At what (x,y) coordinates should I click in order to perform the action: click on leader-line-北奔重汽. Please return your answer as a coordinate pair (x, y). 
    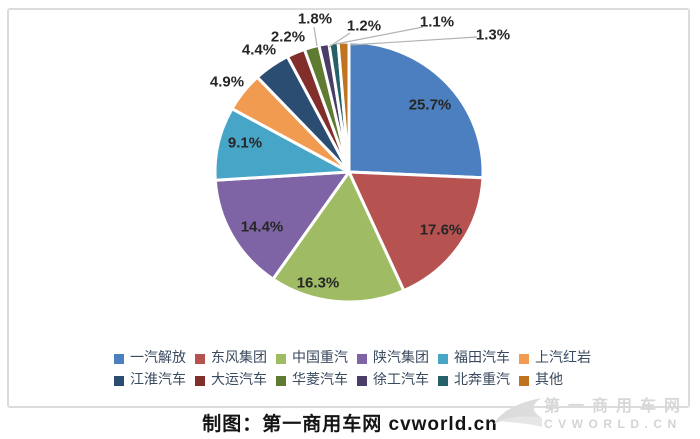
    Looking at the image, I should click on (379, 35).